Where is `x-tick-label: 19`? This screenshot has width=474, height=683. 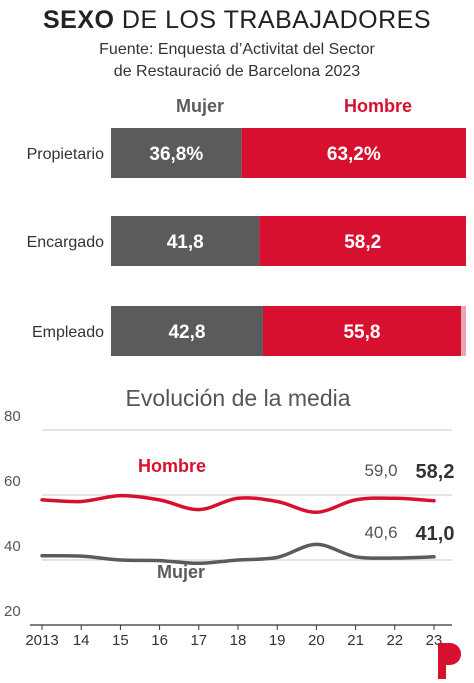
x-tick-label: 19 is located at coordinates (277, 640).